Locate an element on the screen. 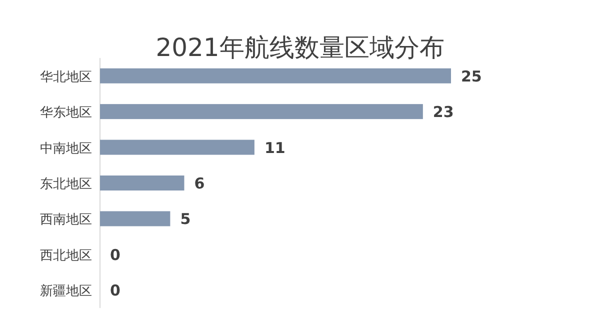  data-label: 25 is located at coordinates (471, 76).